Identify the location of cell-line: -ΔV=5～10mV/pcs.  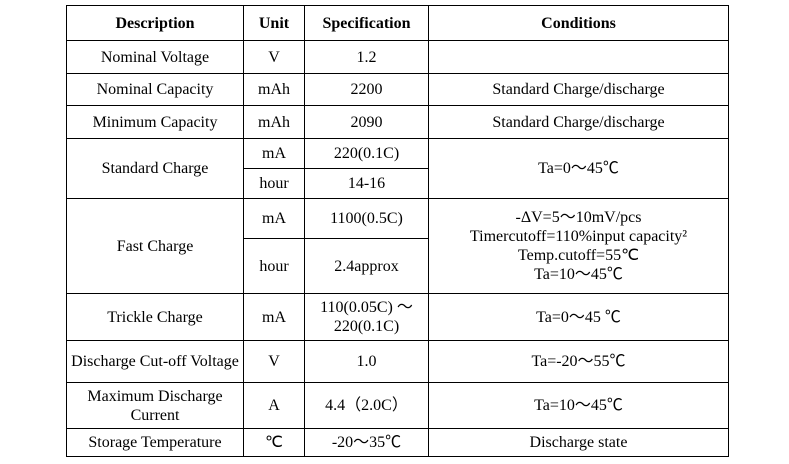
(578, 217).